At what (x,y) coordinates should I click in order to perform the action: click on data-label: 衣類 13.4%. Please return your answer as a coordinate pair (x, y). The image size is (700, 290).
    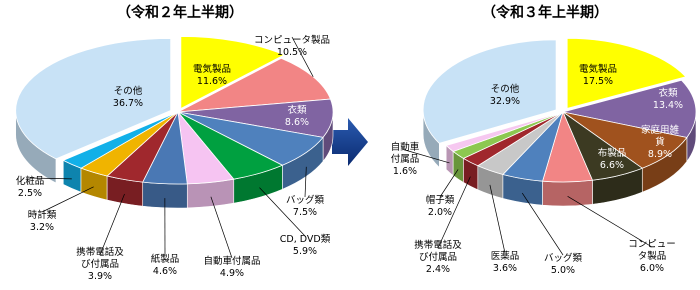
    Looking at the image, I should click on (668, 100).